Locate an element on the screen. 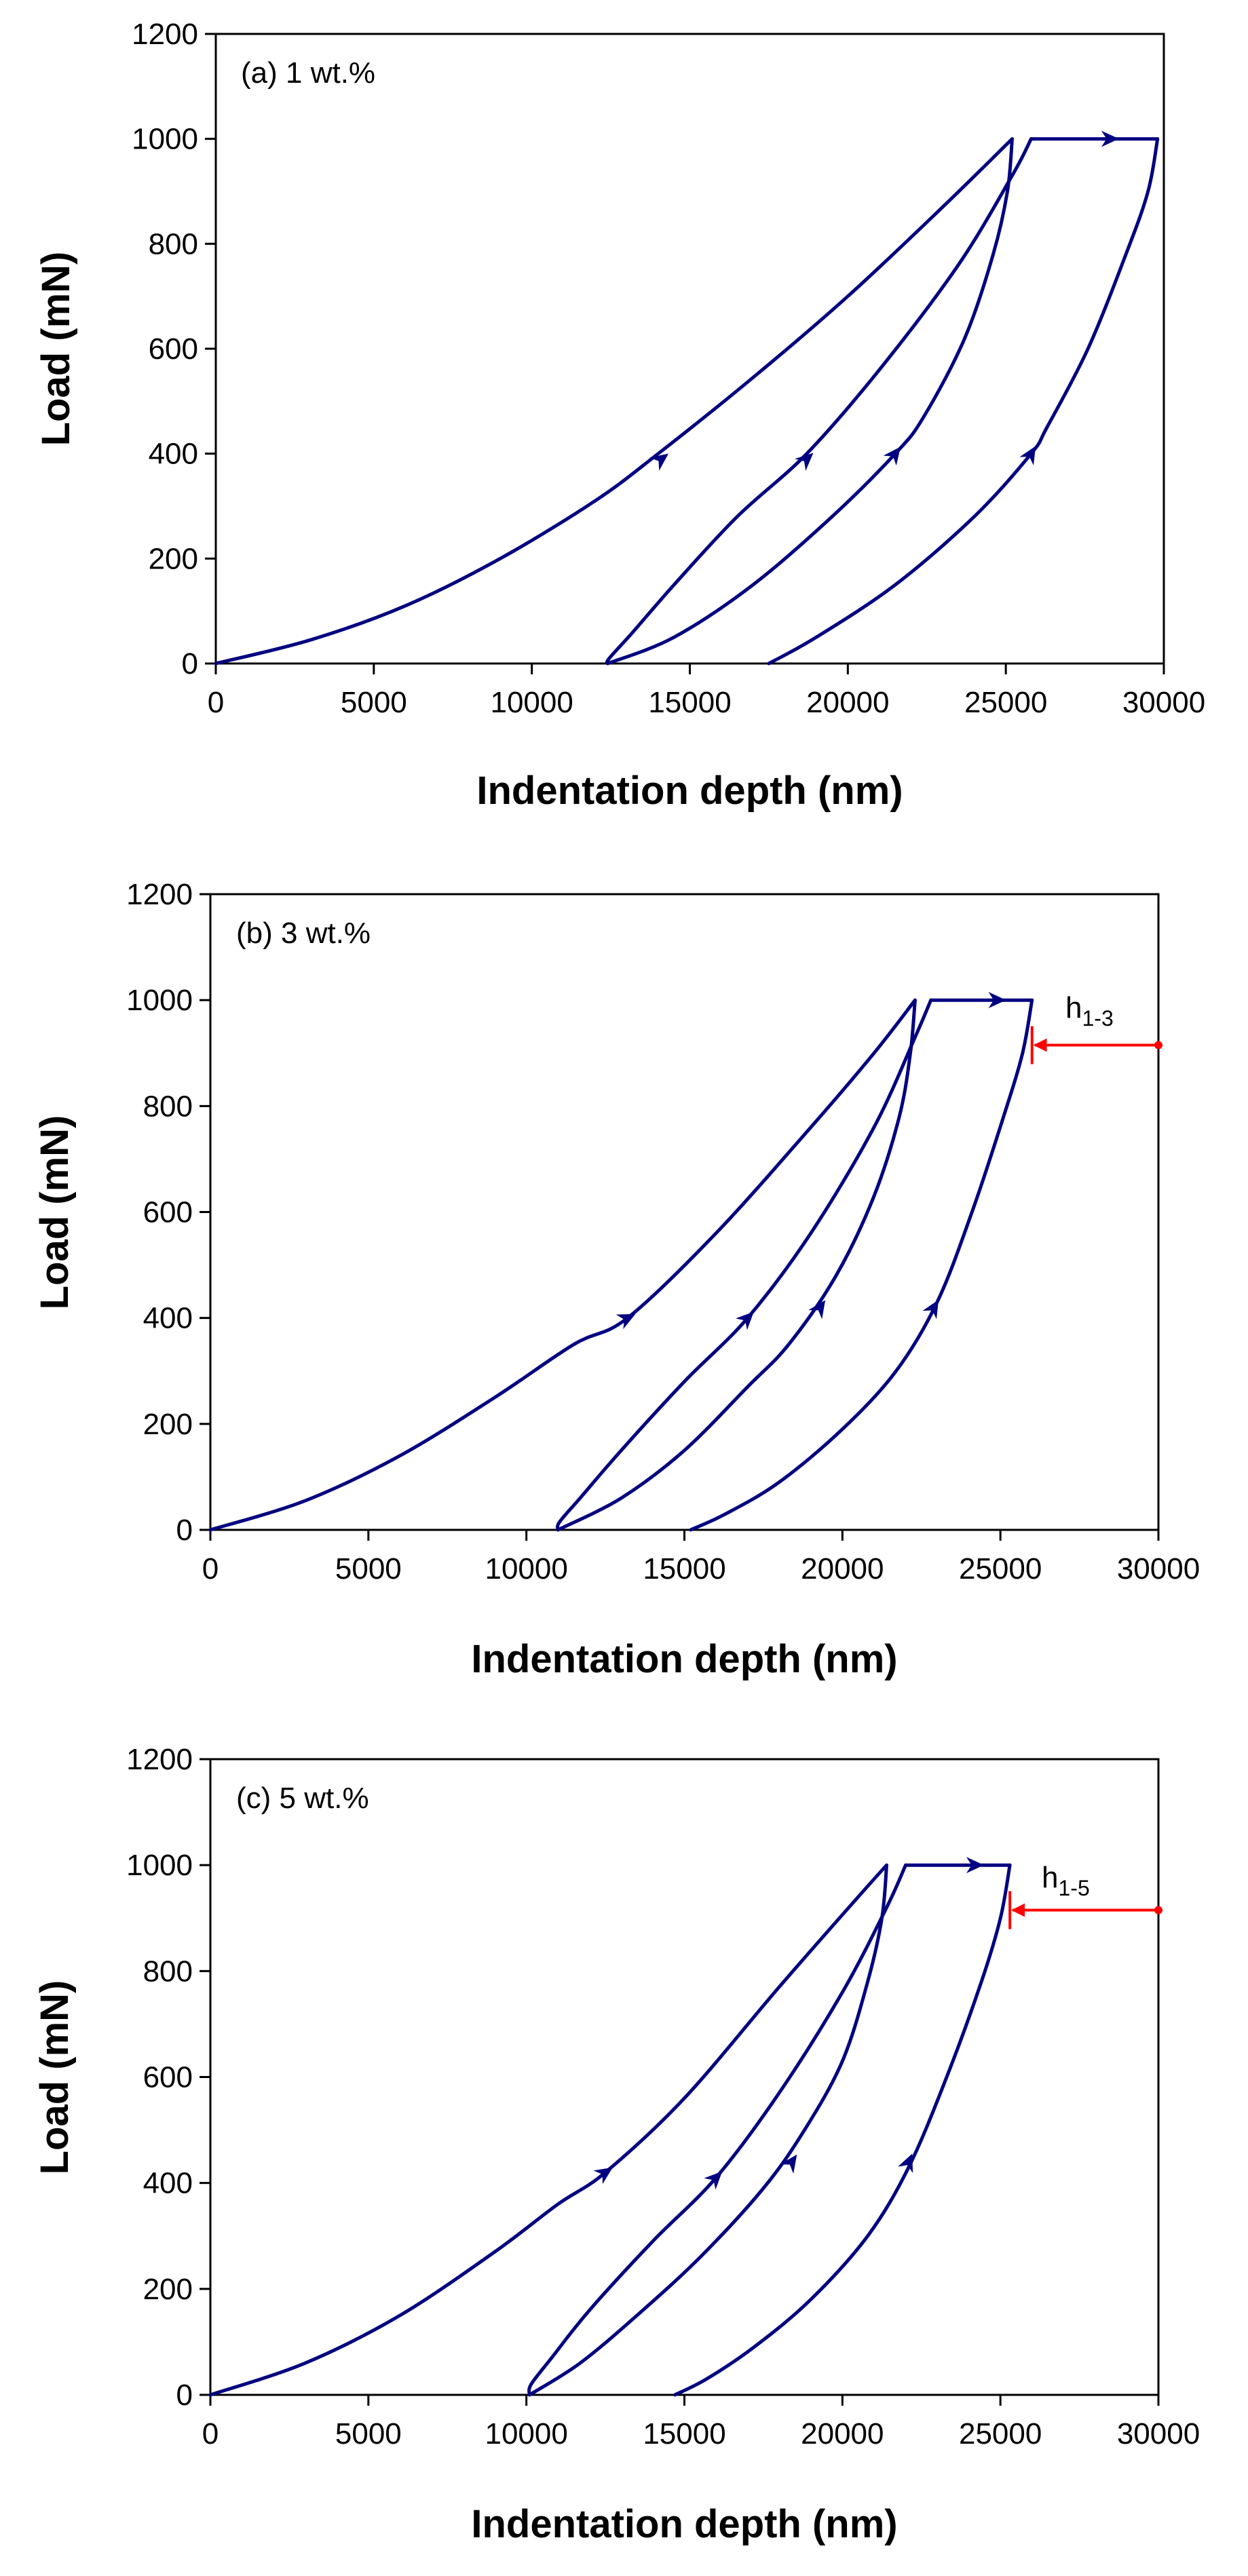 This screenshot has width=1248, height=2576. annotation-label-sub: 1-5 is located at coordinates (1073, 1888).